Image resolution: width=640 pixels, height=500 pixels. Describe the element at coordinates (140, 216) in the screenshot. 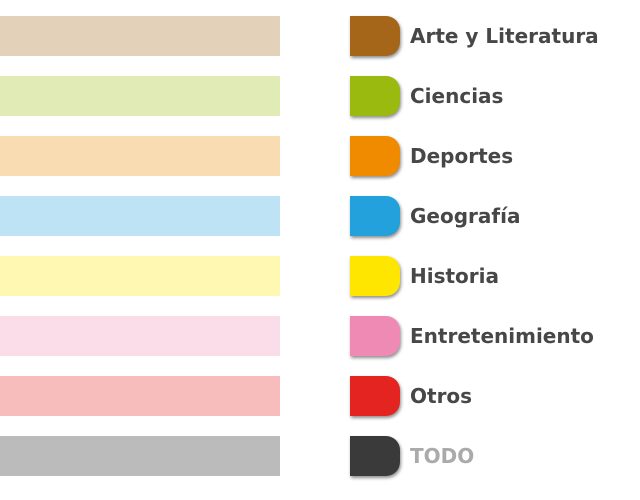

I see `color-bar-geografia` at that location.